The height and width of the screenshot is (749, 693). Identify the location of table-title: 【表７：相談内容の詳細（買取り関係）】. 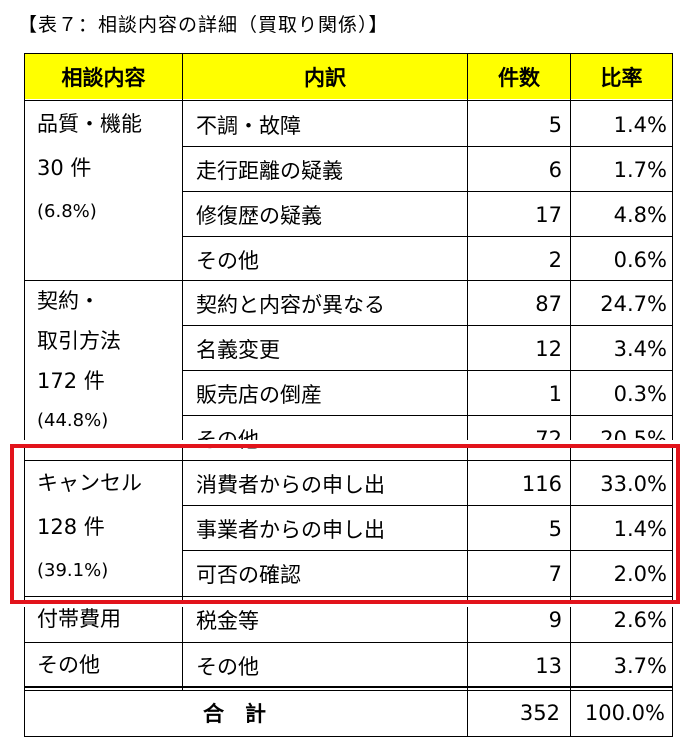
(203, 25).